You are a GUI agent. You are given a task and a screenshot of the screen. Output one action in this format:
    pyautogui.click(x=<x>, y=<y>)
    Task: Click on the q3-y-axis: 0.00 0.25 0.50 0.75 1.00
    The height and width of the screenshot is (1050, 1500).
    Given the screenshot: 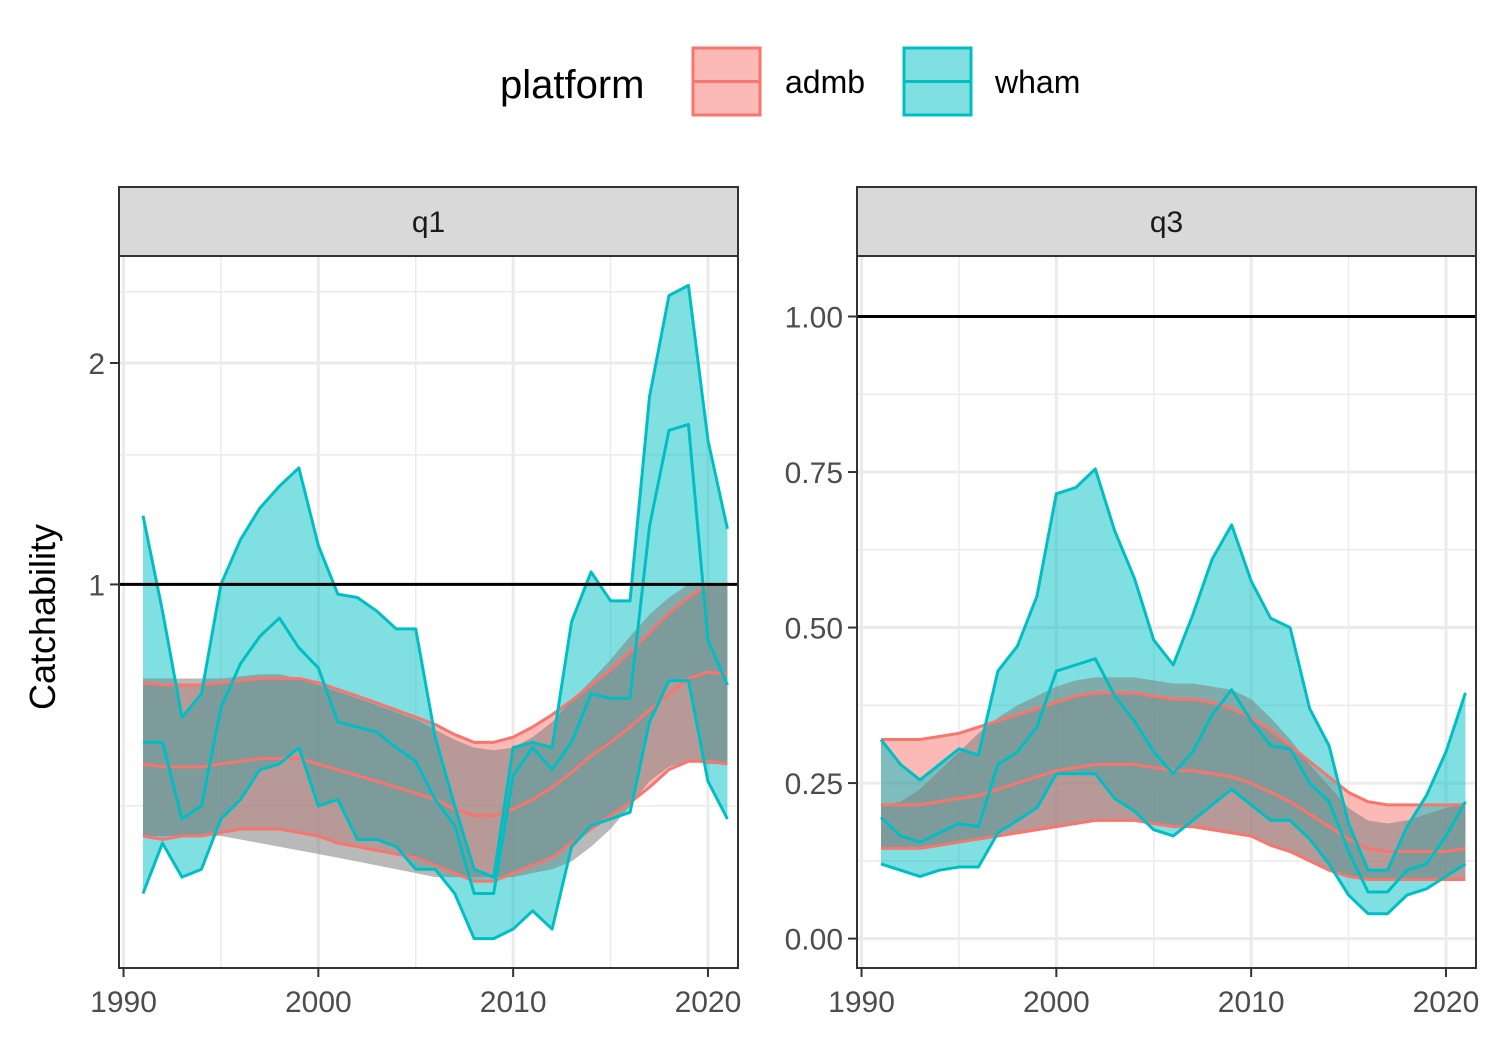 What is the action you would take?
    pyautogui.click(x=821, y=629)
    